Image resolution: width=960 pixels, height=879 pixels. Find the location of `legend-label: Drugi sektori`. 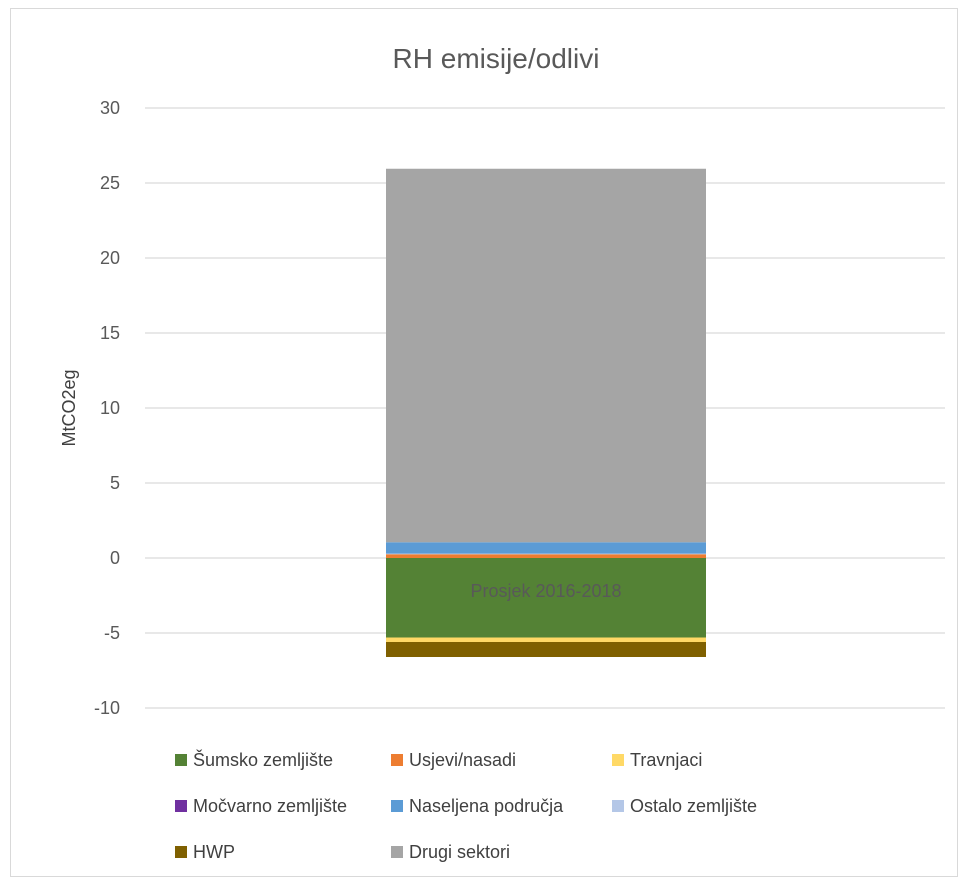

legend-label: Drugi sektori is located at coordinates (459, 852).